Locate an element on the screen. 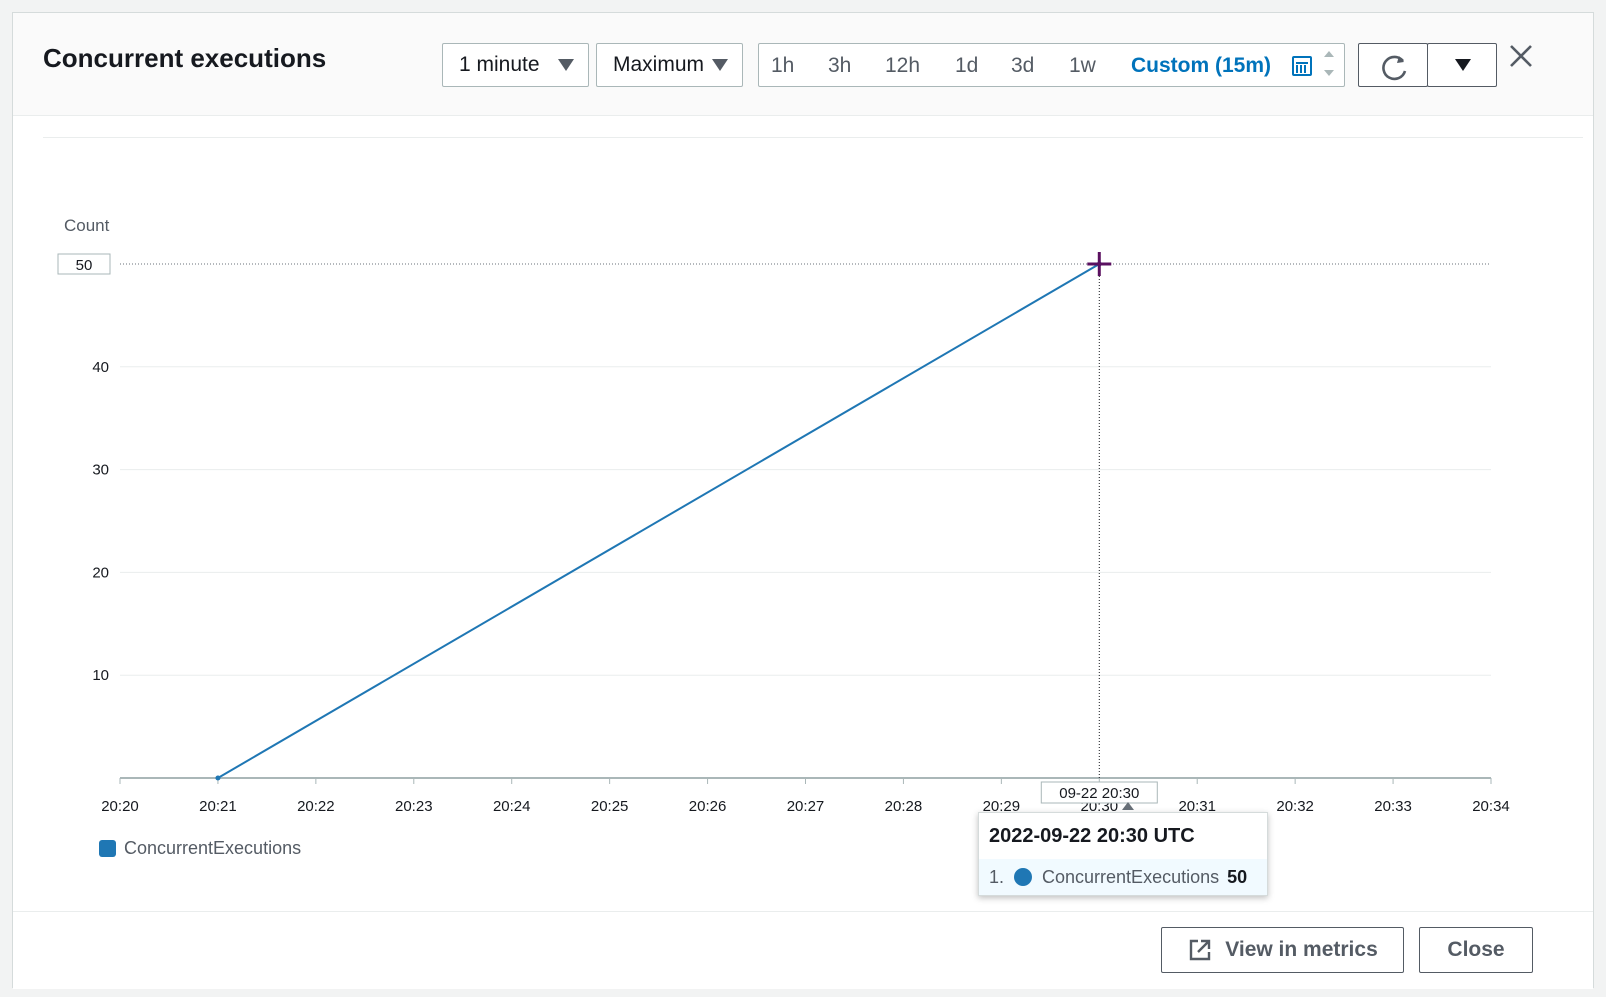 This screenshot has width=1606, height=997. x-tick-label: 20:27 is located at coordinates (806, 806).